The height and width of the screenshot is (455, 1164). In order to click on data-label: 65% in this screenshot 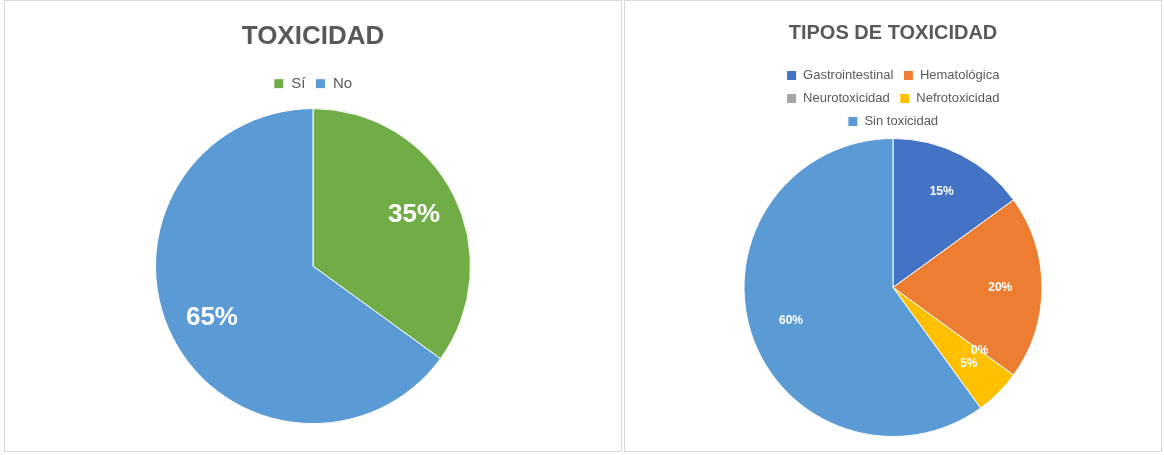, I will do `click(211, 315)`.